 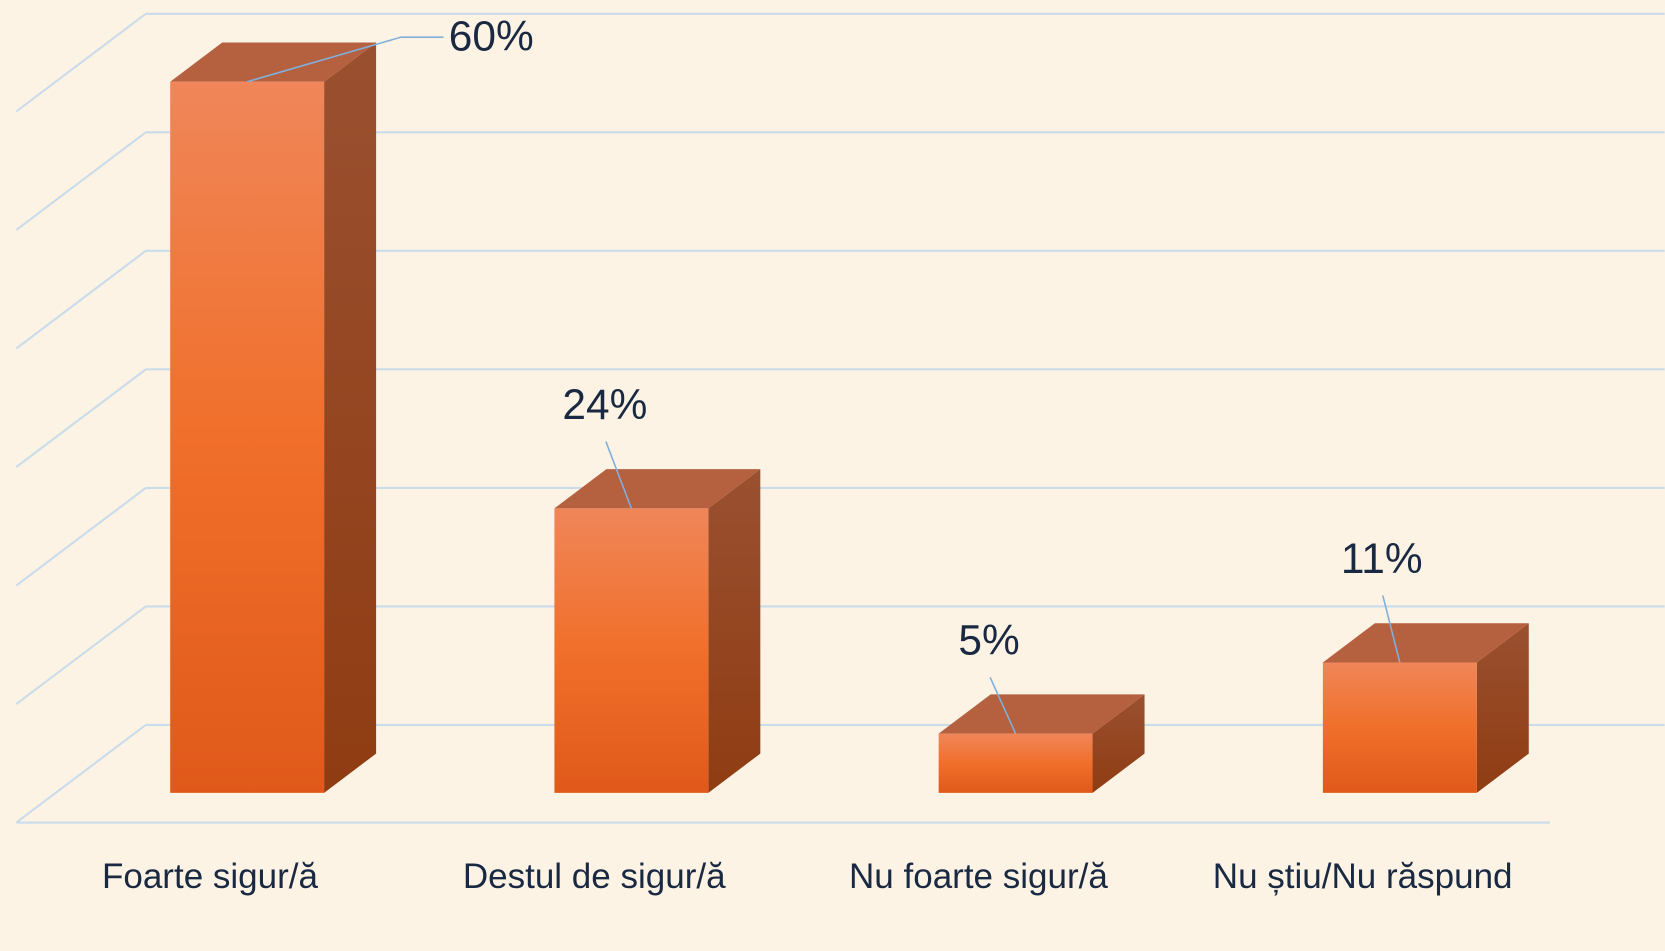 I want to click on data-label: 24%, so click(x=604, y=404).